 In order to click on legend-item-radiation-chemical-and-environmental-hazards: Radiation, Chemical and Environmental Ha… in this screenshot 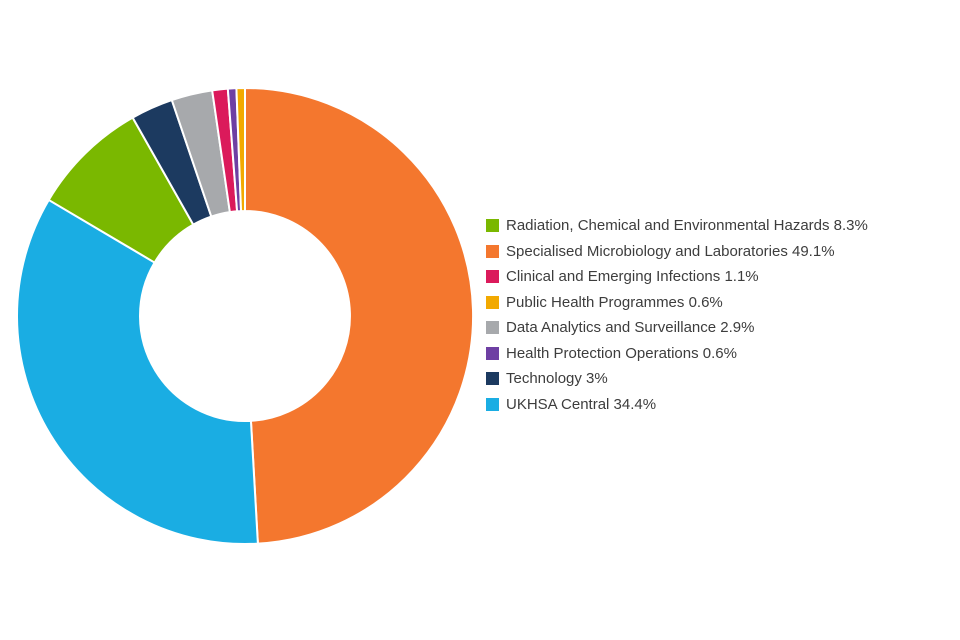, I will do `click(677, 226)`.